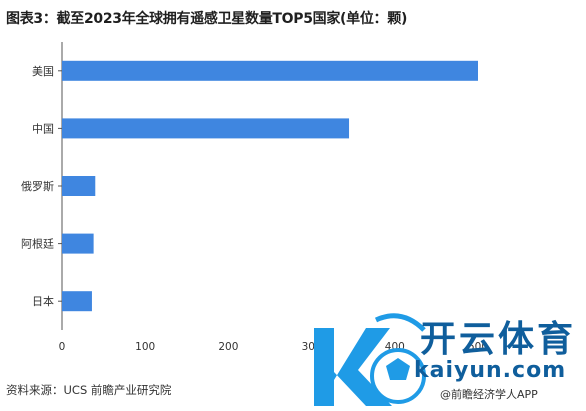 This screenshot has width=586, height=411. I want to click on watermark-credit: @前瞻经济学人APP, so click(489, 394).